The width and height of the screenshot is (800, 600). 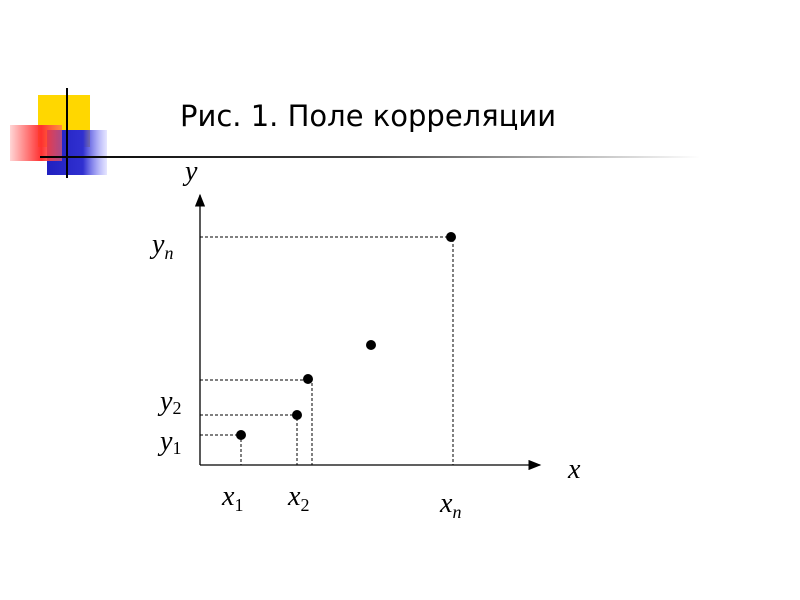 What do you see at coordinates (190, 171) in the screenshot?
I see `y-axis-label: y` at bounding box center [190, 171].